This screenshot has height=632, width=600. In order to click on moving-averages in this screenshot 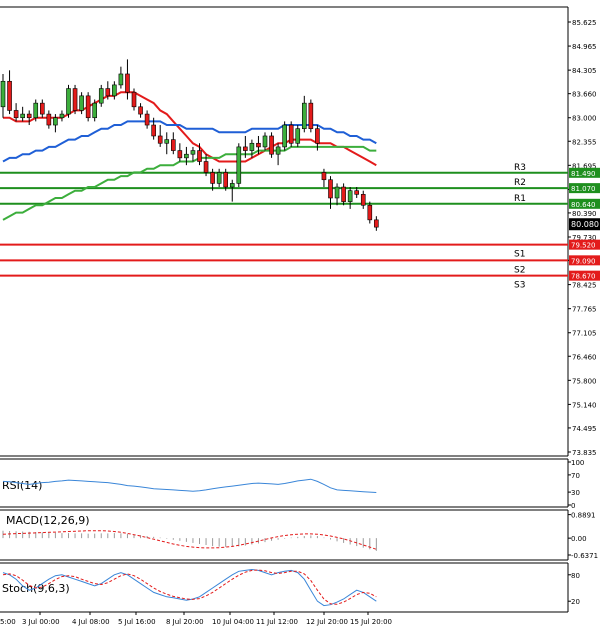, I will do `click(189, 156)`.